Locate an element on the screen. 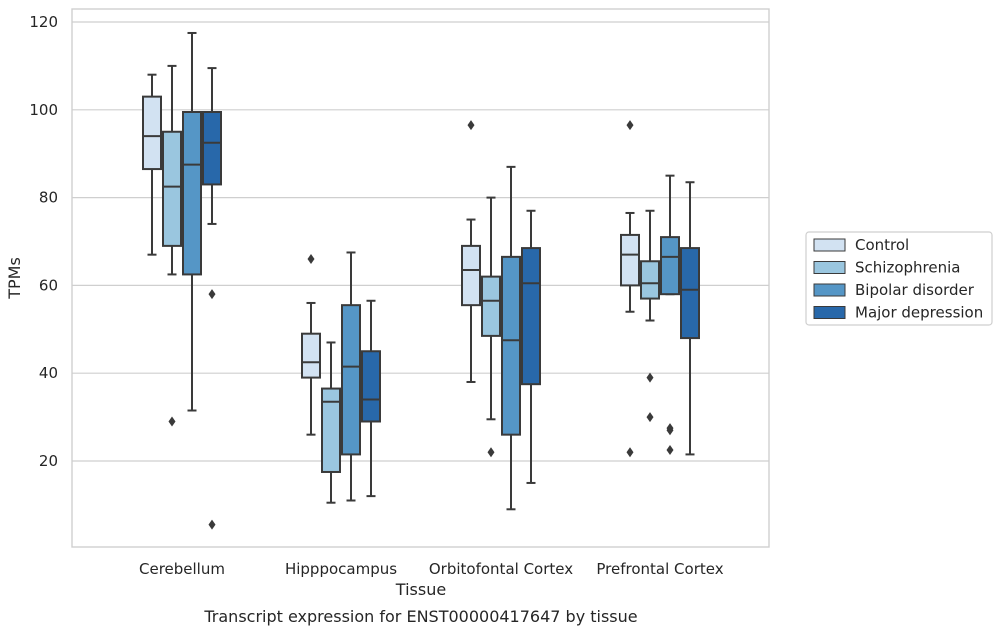  legend-label: Major depression is located at coordinates (919, 313).